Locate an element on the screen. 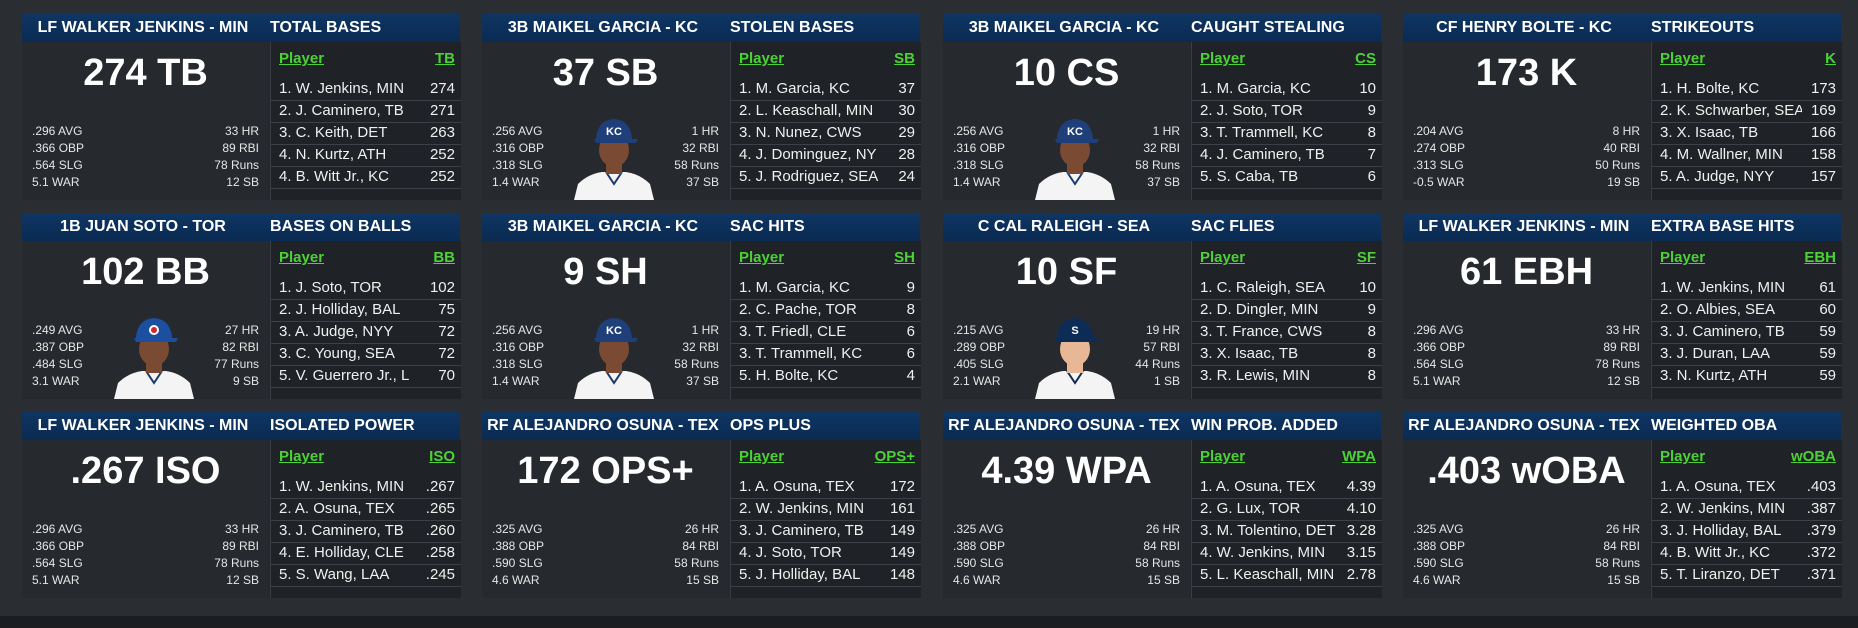  leaderboard-row: 3. T. Trammell, KC 6 is located at coordinates (826, 354).